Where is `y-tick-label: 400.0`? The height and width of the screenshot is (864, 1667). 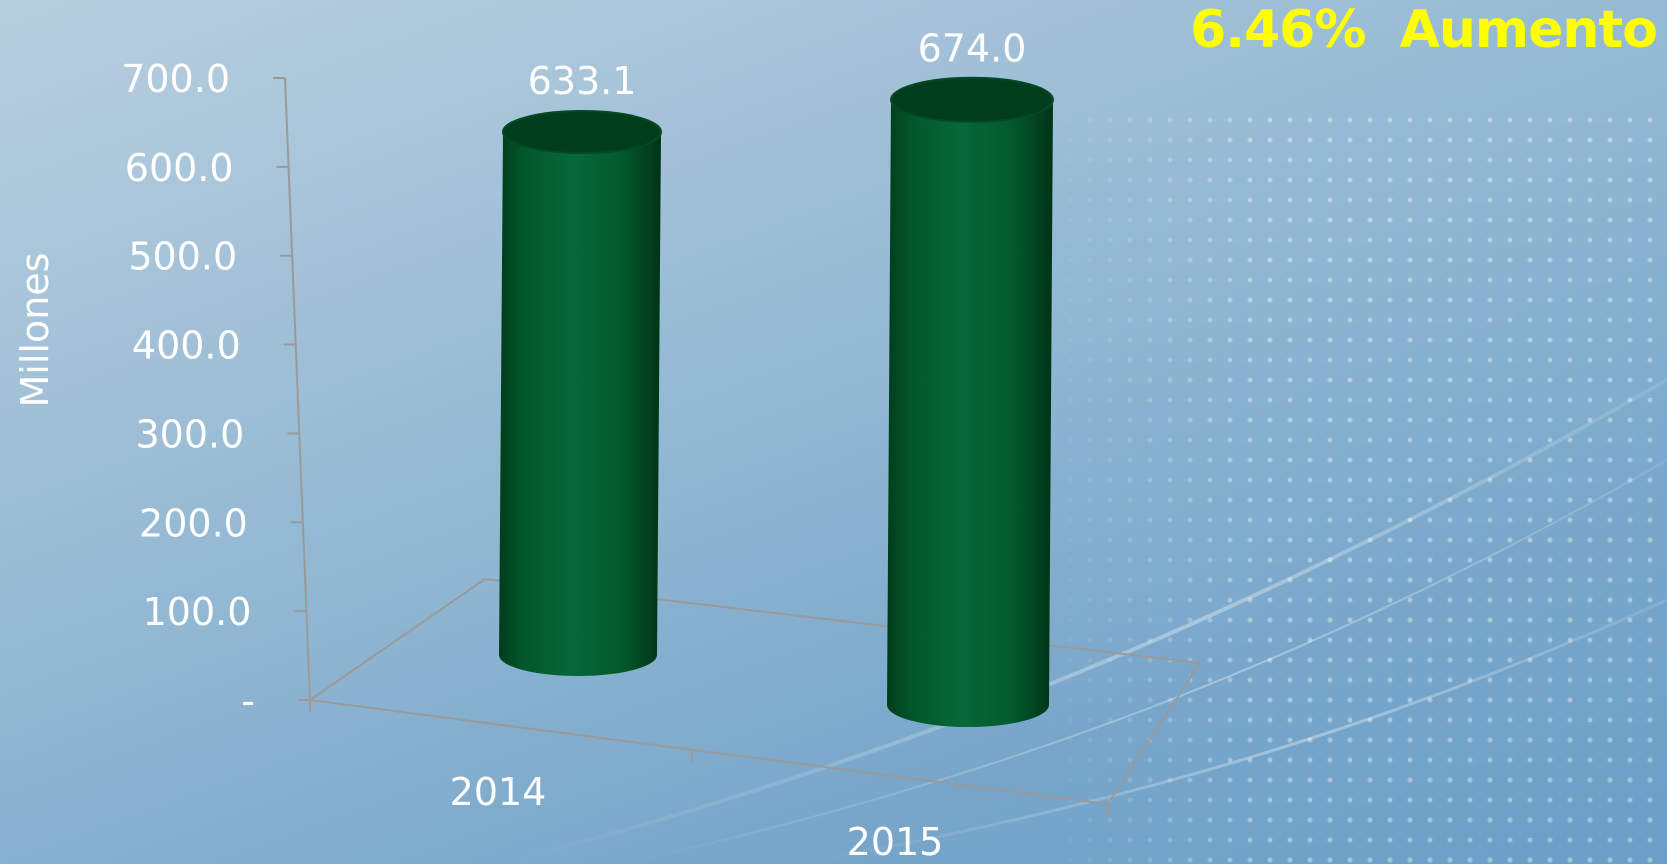 y-tick-label: 400.0 is located at coordinates (186, 346).